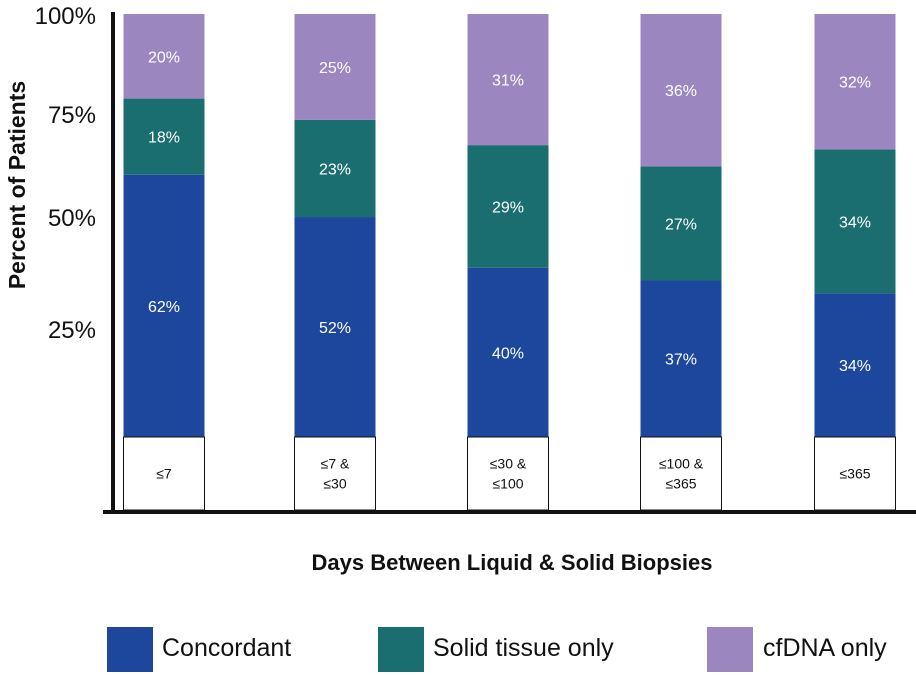 The width and height of the screenshot is (916, 675). What do you see at coordinates (65, 173) in the screenshot?
I see `y-ticks: 25% 50% 75% 100%` at bounding box center [65, 173].